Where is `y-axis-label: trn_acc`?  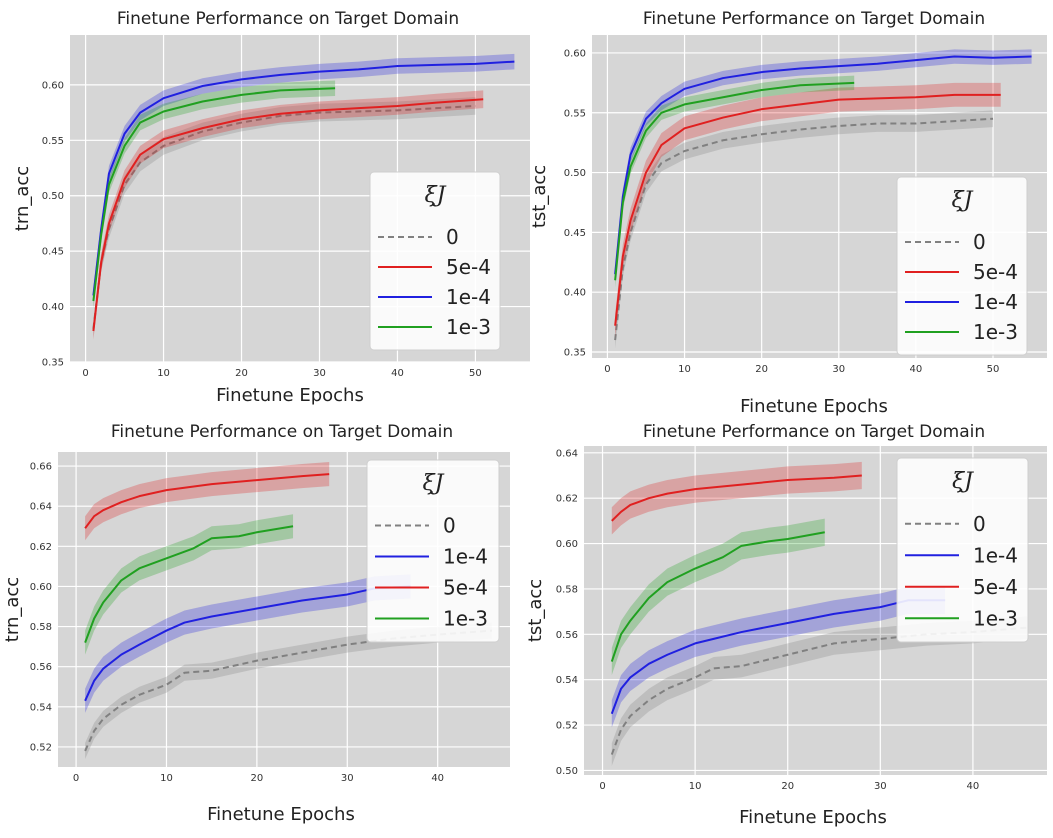
y-axis-label: trn_acc is located at coordinates (12, 609).